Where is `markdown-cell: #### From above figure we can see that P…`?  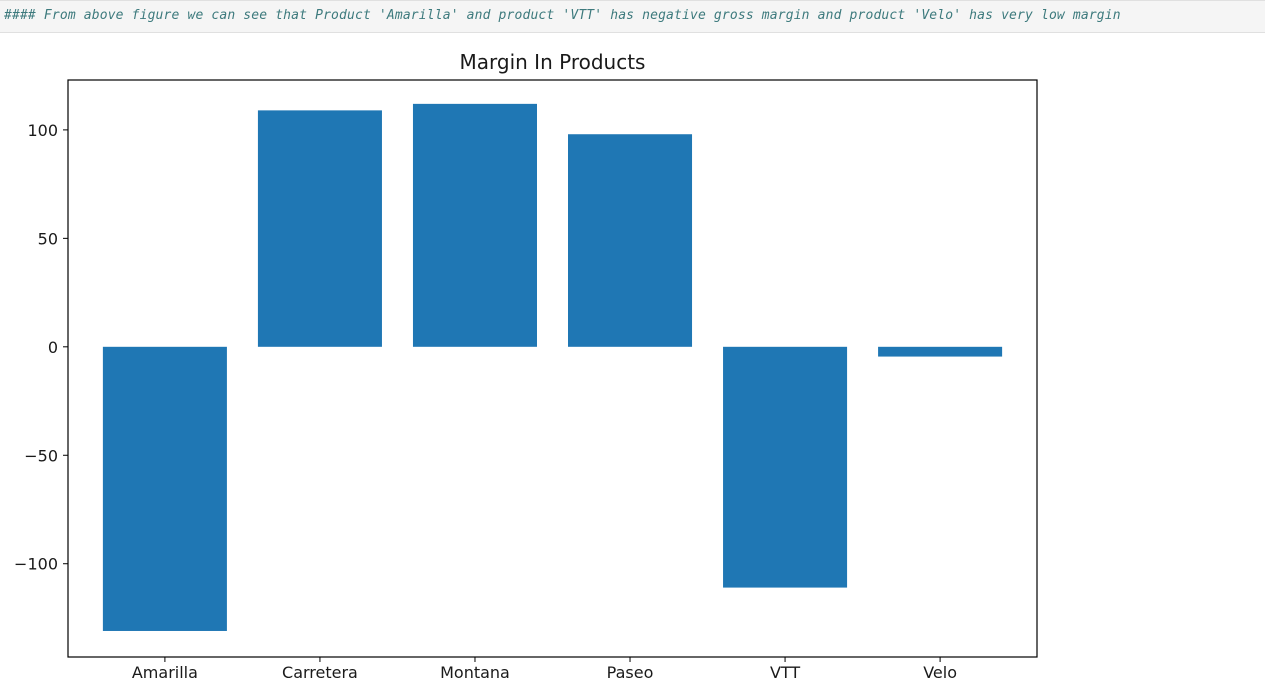
markdown-cell: #### From above figure we can see that P… is located at coordinates (632, 16).